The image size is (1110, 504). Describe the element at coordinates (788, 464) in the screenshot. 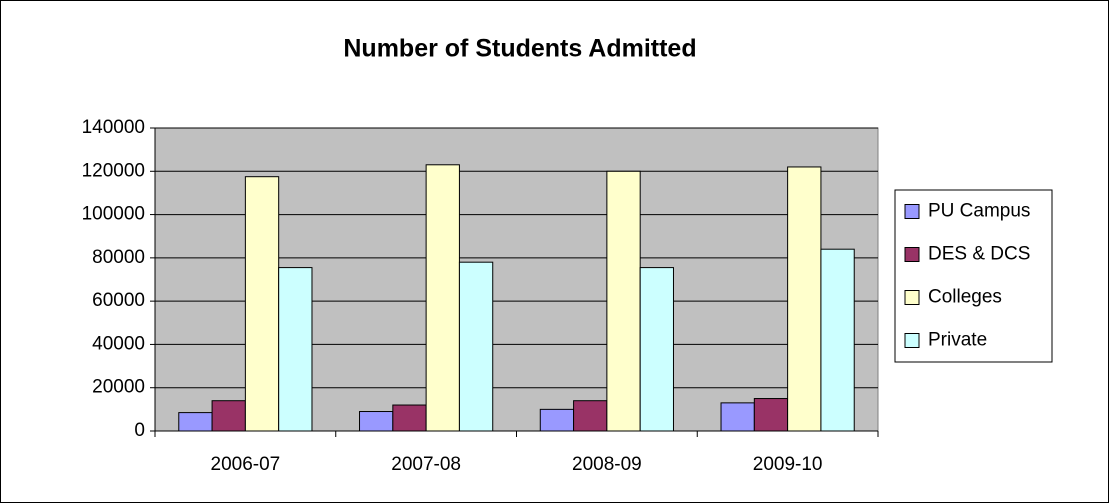

I see `x-tick-label: 2009-10` at that location.